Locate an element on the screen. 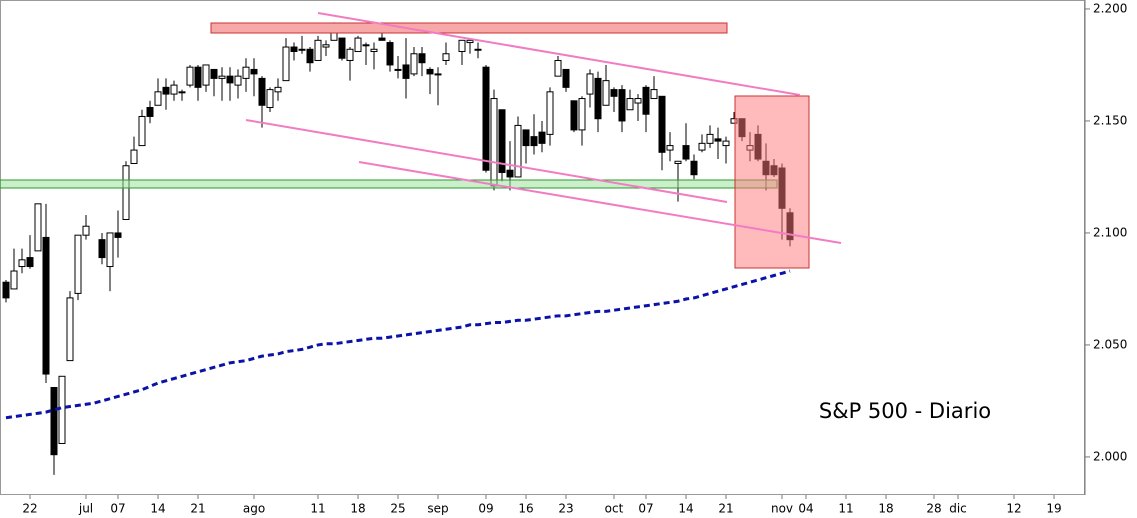  y-tick-label: 2.150 is located at coordinates (1110, 120).